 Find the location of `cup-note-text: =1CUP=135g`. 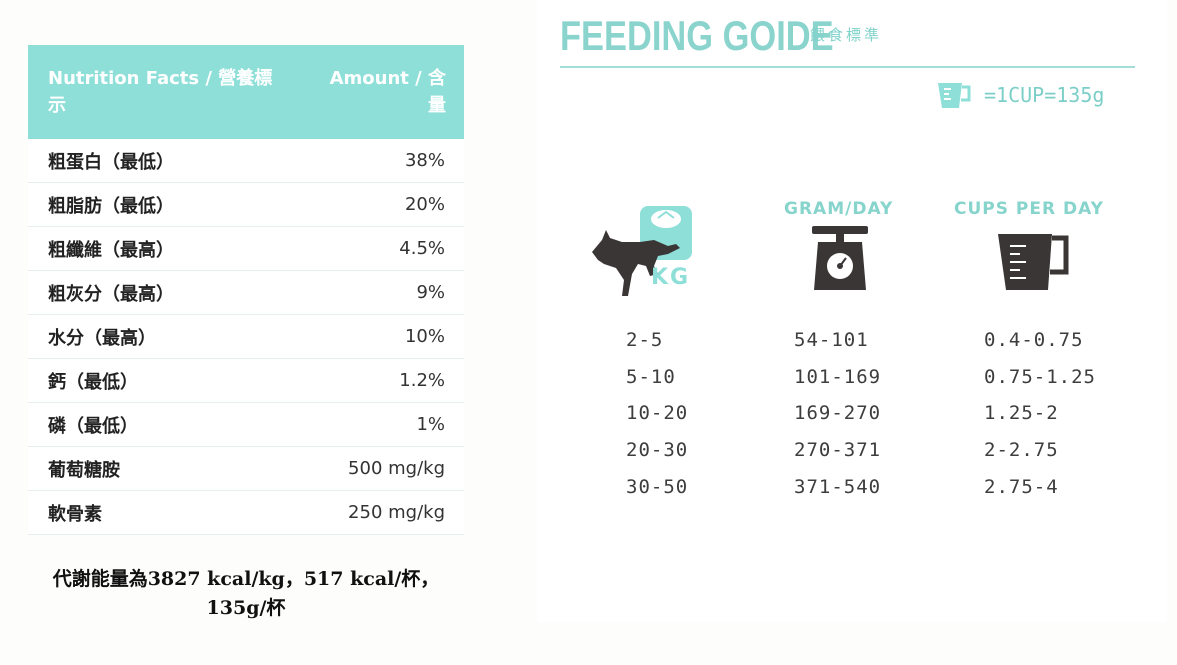

cup-note-text: =1CUP=135g is located at coordinates (1044, 95).